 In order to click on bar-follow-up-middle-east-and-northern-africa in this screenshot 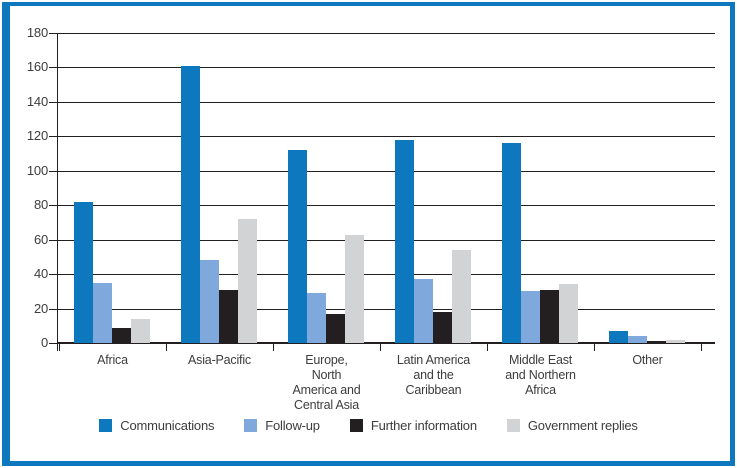, I will do `click(530, 317)`.